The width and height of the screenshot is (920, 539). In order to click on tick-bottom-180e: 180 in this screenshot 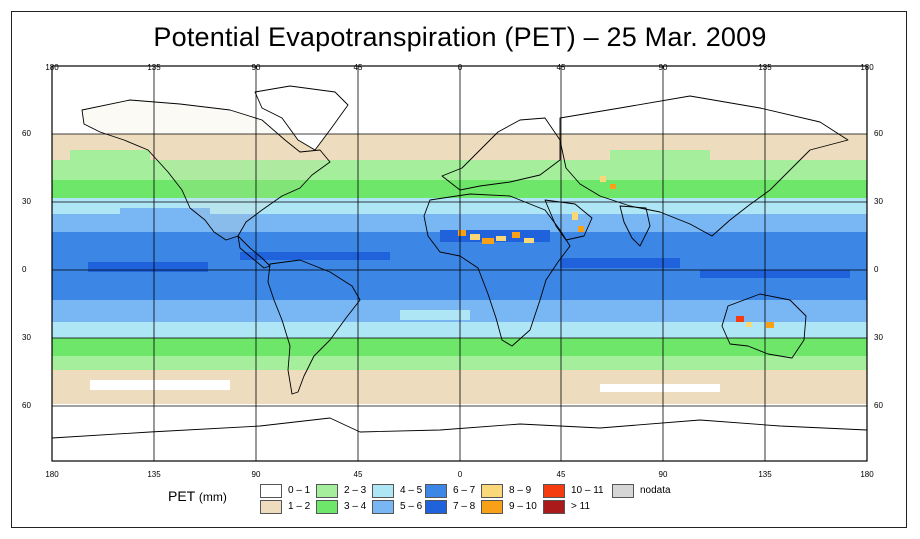, I will do `click(867, 474)`.